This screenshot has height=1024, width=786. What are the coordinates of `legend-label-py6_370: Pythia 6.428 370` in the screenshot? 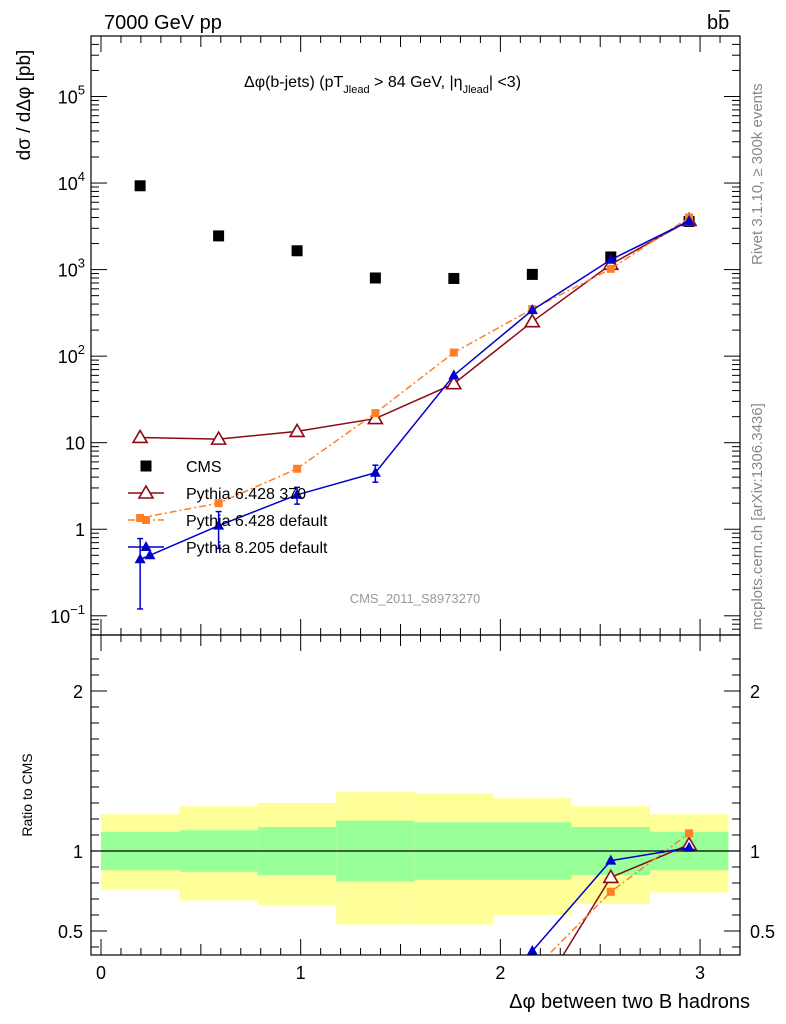 It's located at (246, 494).